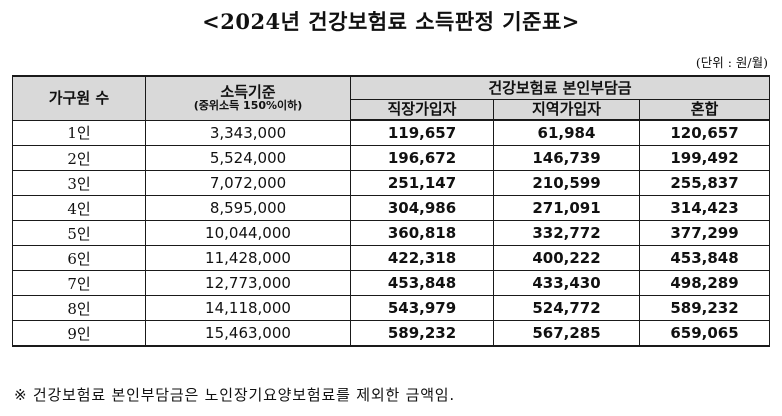 The height and width of the screenshot is (416, 782). Describe the element at coordinates (248, 183) in the screenshot. I see `cell-income: 7,072,000` at that location.